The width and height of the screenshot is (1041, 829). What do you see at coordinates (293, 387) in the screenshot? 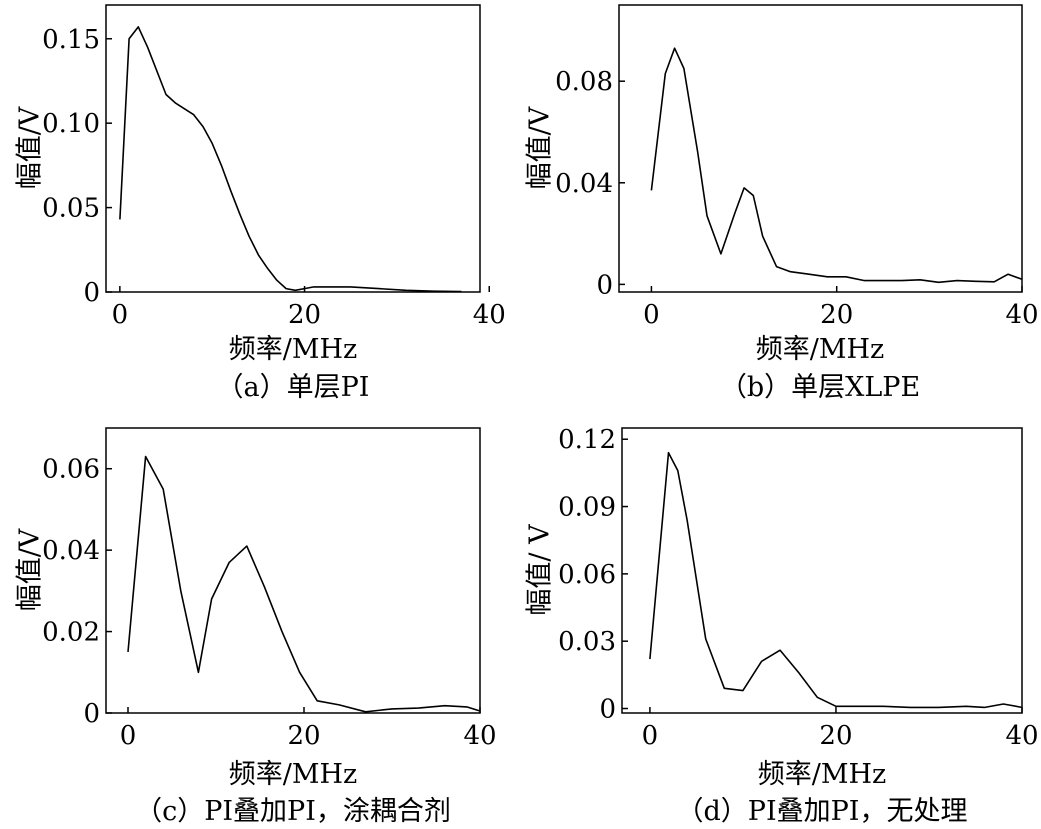
I see `panel-caption: （a）单层PI` at bounding box center [293, 387].